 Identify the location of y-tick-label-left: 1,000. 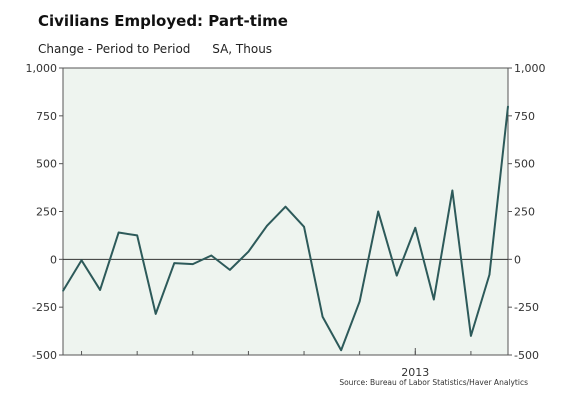
(42, 68).